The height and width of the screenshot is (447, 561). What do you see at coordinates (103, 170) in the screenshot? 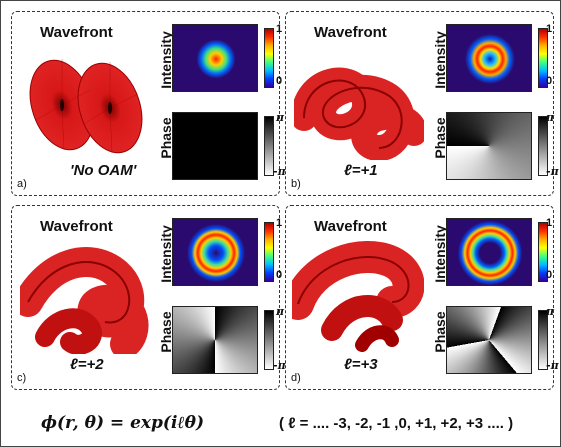
I see `oam-caption: 'No OAM'` at bounding box center [103, 170].